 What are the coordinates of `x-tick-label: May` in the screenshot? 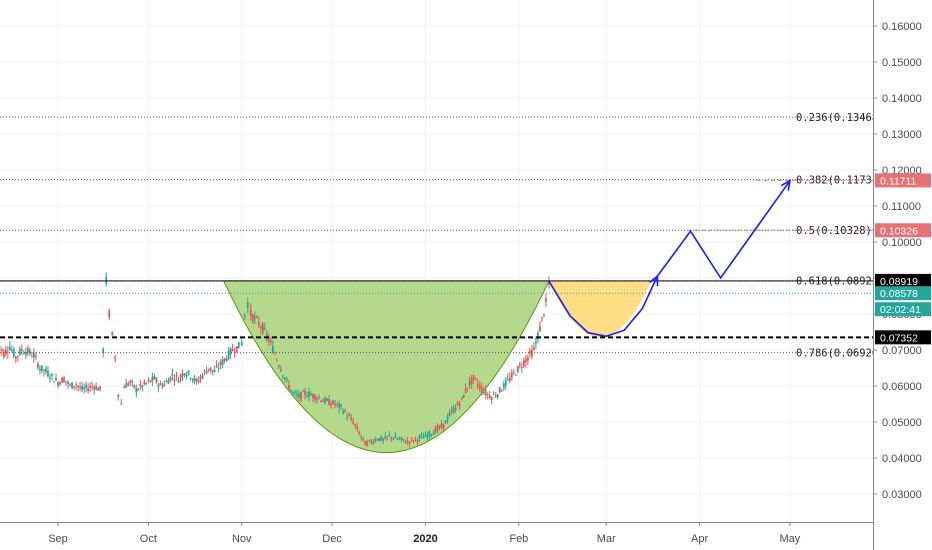 It's located at (790, 539).